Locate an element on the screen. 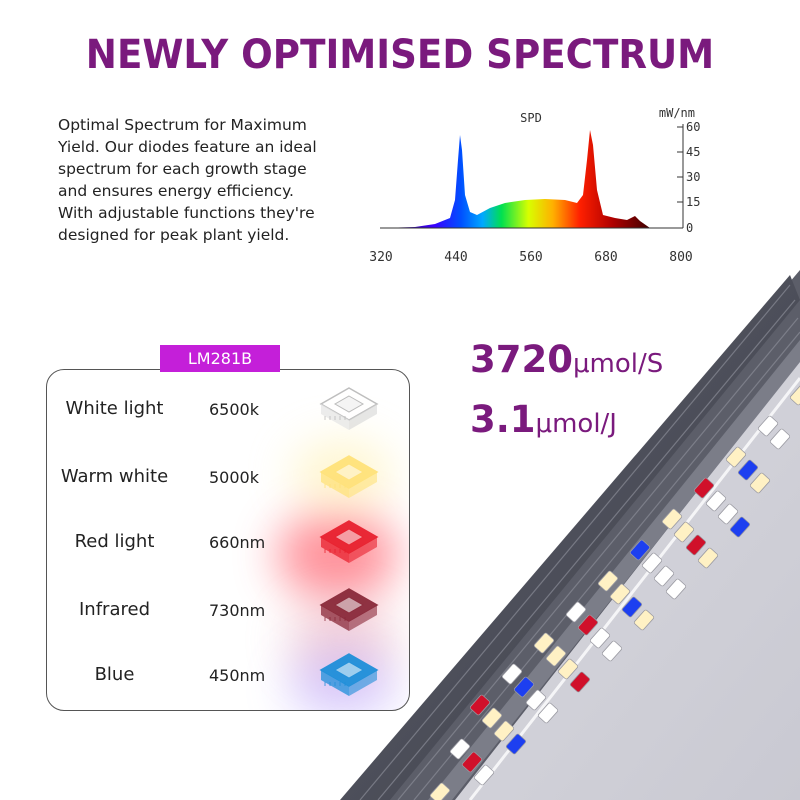 The height and width of the screenshot is (800, 800). led-row-red: Red light 660nm is located at coordinates (228, 541).